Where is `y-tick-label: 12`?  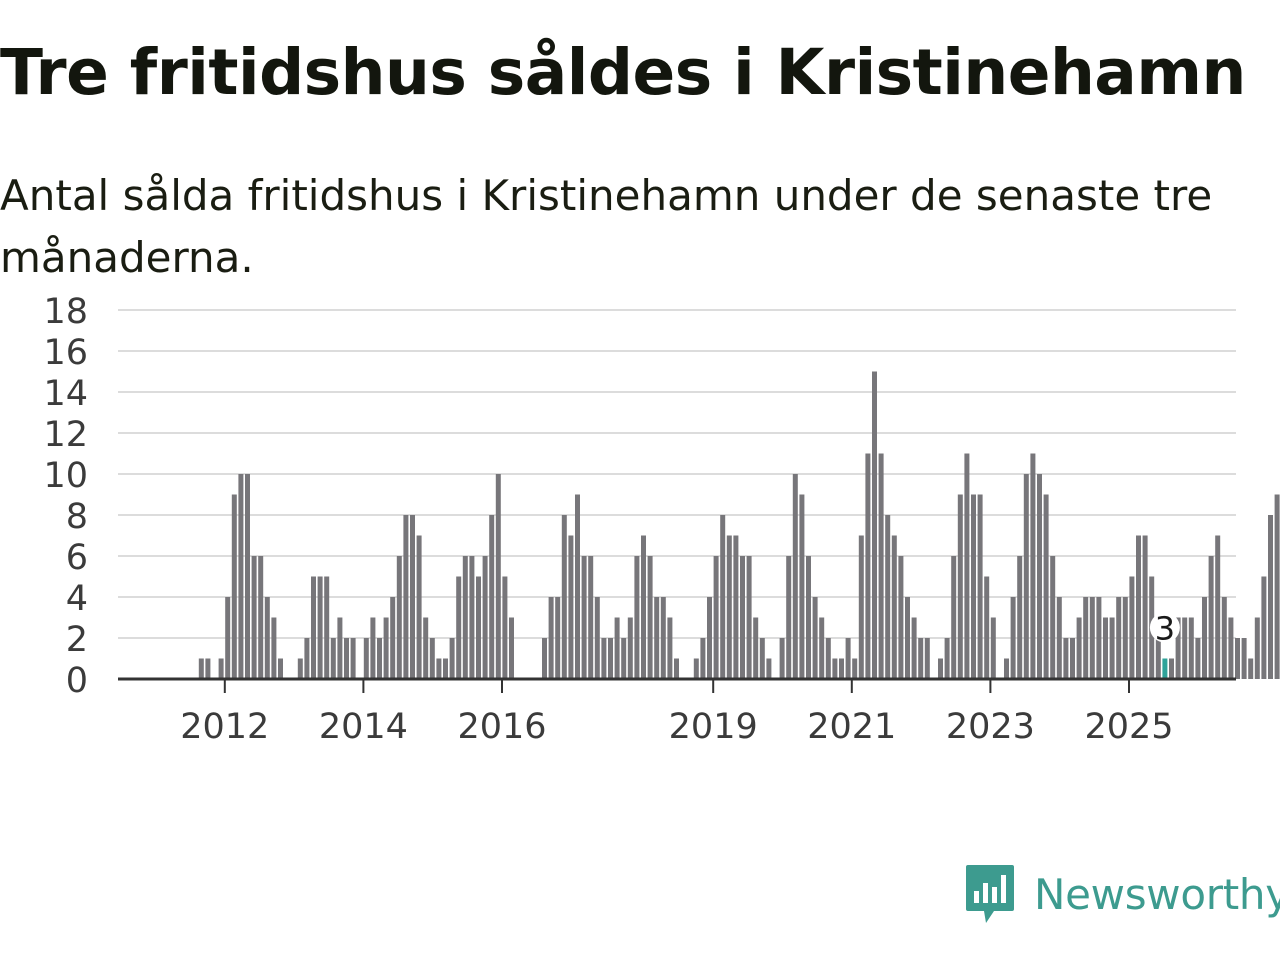
y-tick-label: 12 is located at coordinates (65, 435).